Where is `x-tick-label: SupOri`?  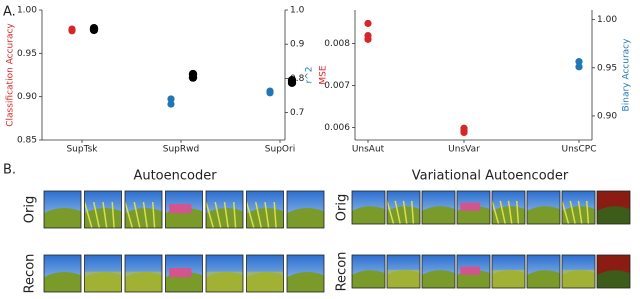 x-tick-label: SupOri is located at coordinates (280, 150).